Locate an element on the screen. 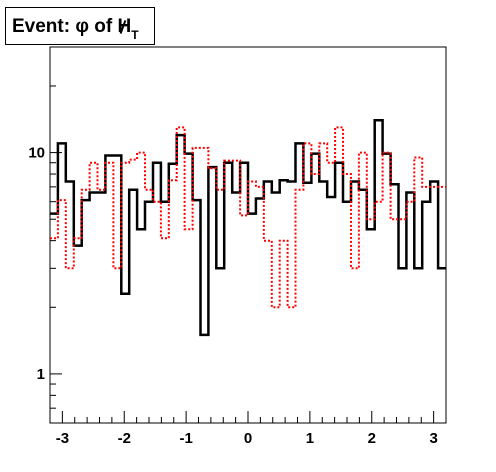 This screenshot has width=496, height=472. title-of: of is located at coordinates (103, 26).